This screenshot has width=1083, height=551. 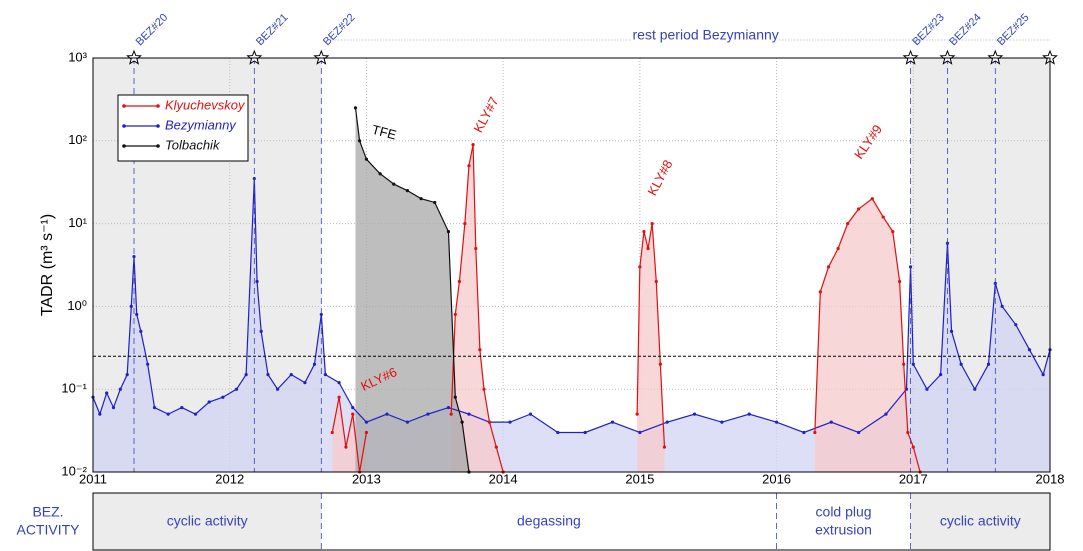 I want to click on y-tick-label: 10⁻², so click(x=74, y=470).